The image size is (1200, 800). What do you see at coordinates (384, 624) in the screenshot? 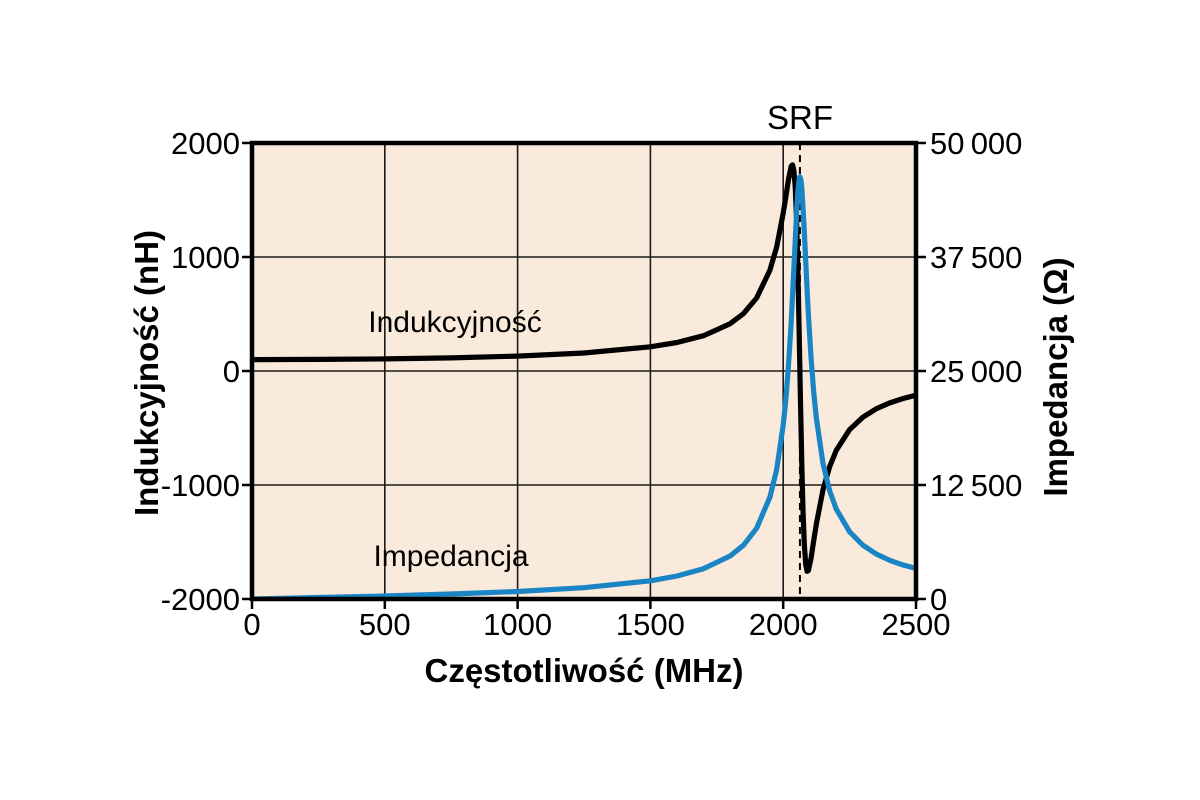
I see `x-tick-label: 500` at bounding box center [384, 624].